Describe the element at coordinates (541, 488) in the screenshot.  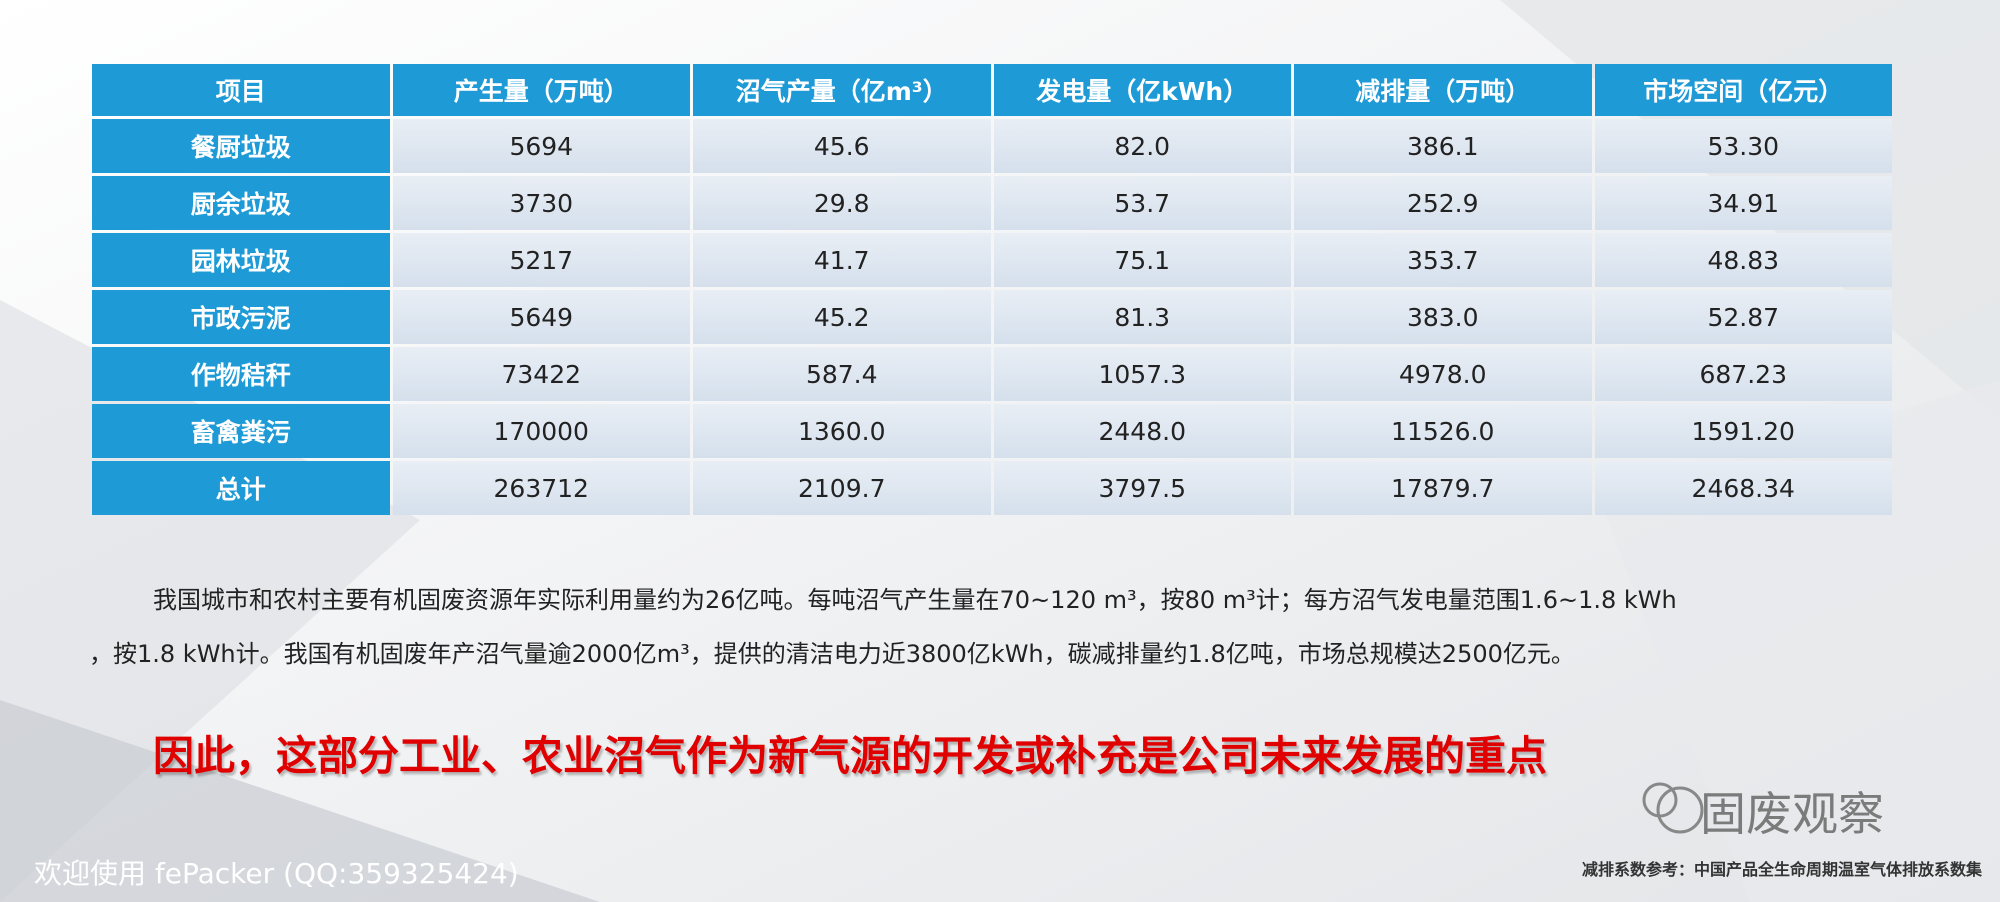
I see `table-cell: 263712` at that location.